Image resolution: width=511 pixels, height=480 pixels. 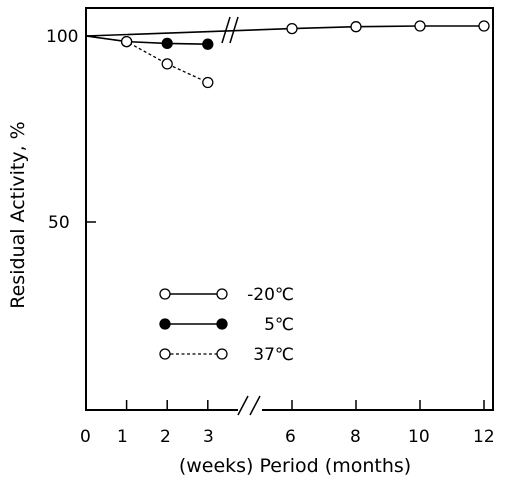 I want to click on axis-break-bottom, so click(x=249, y=406).